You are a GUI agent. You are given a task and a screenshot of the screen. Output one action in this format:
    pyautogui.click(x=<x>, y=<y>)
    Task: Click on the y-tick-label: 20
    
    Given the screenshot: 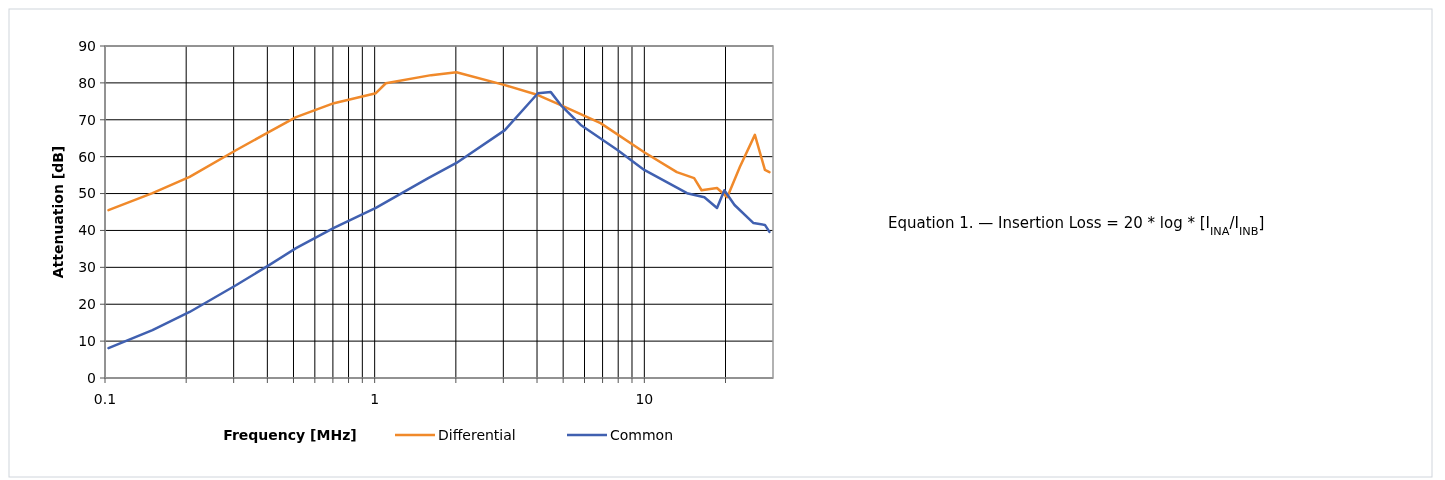 What is the action you would take?
    pyautogui.click(x=87, y=304)
    